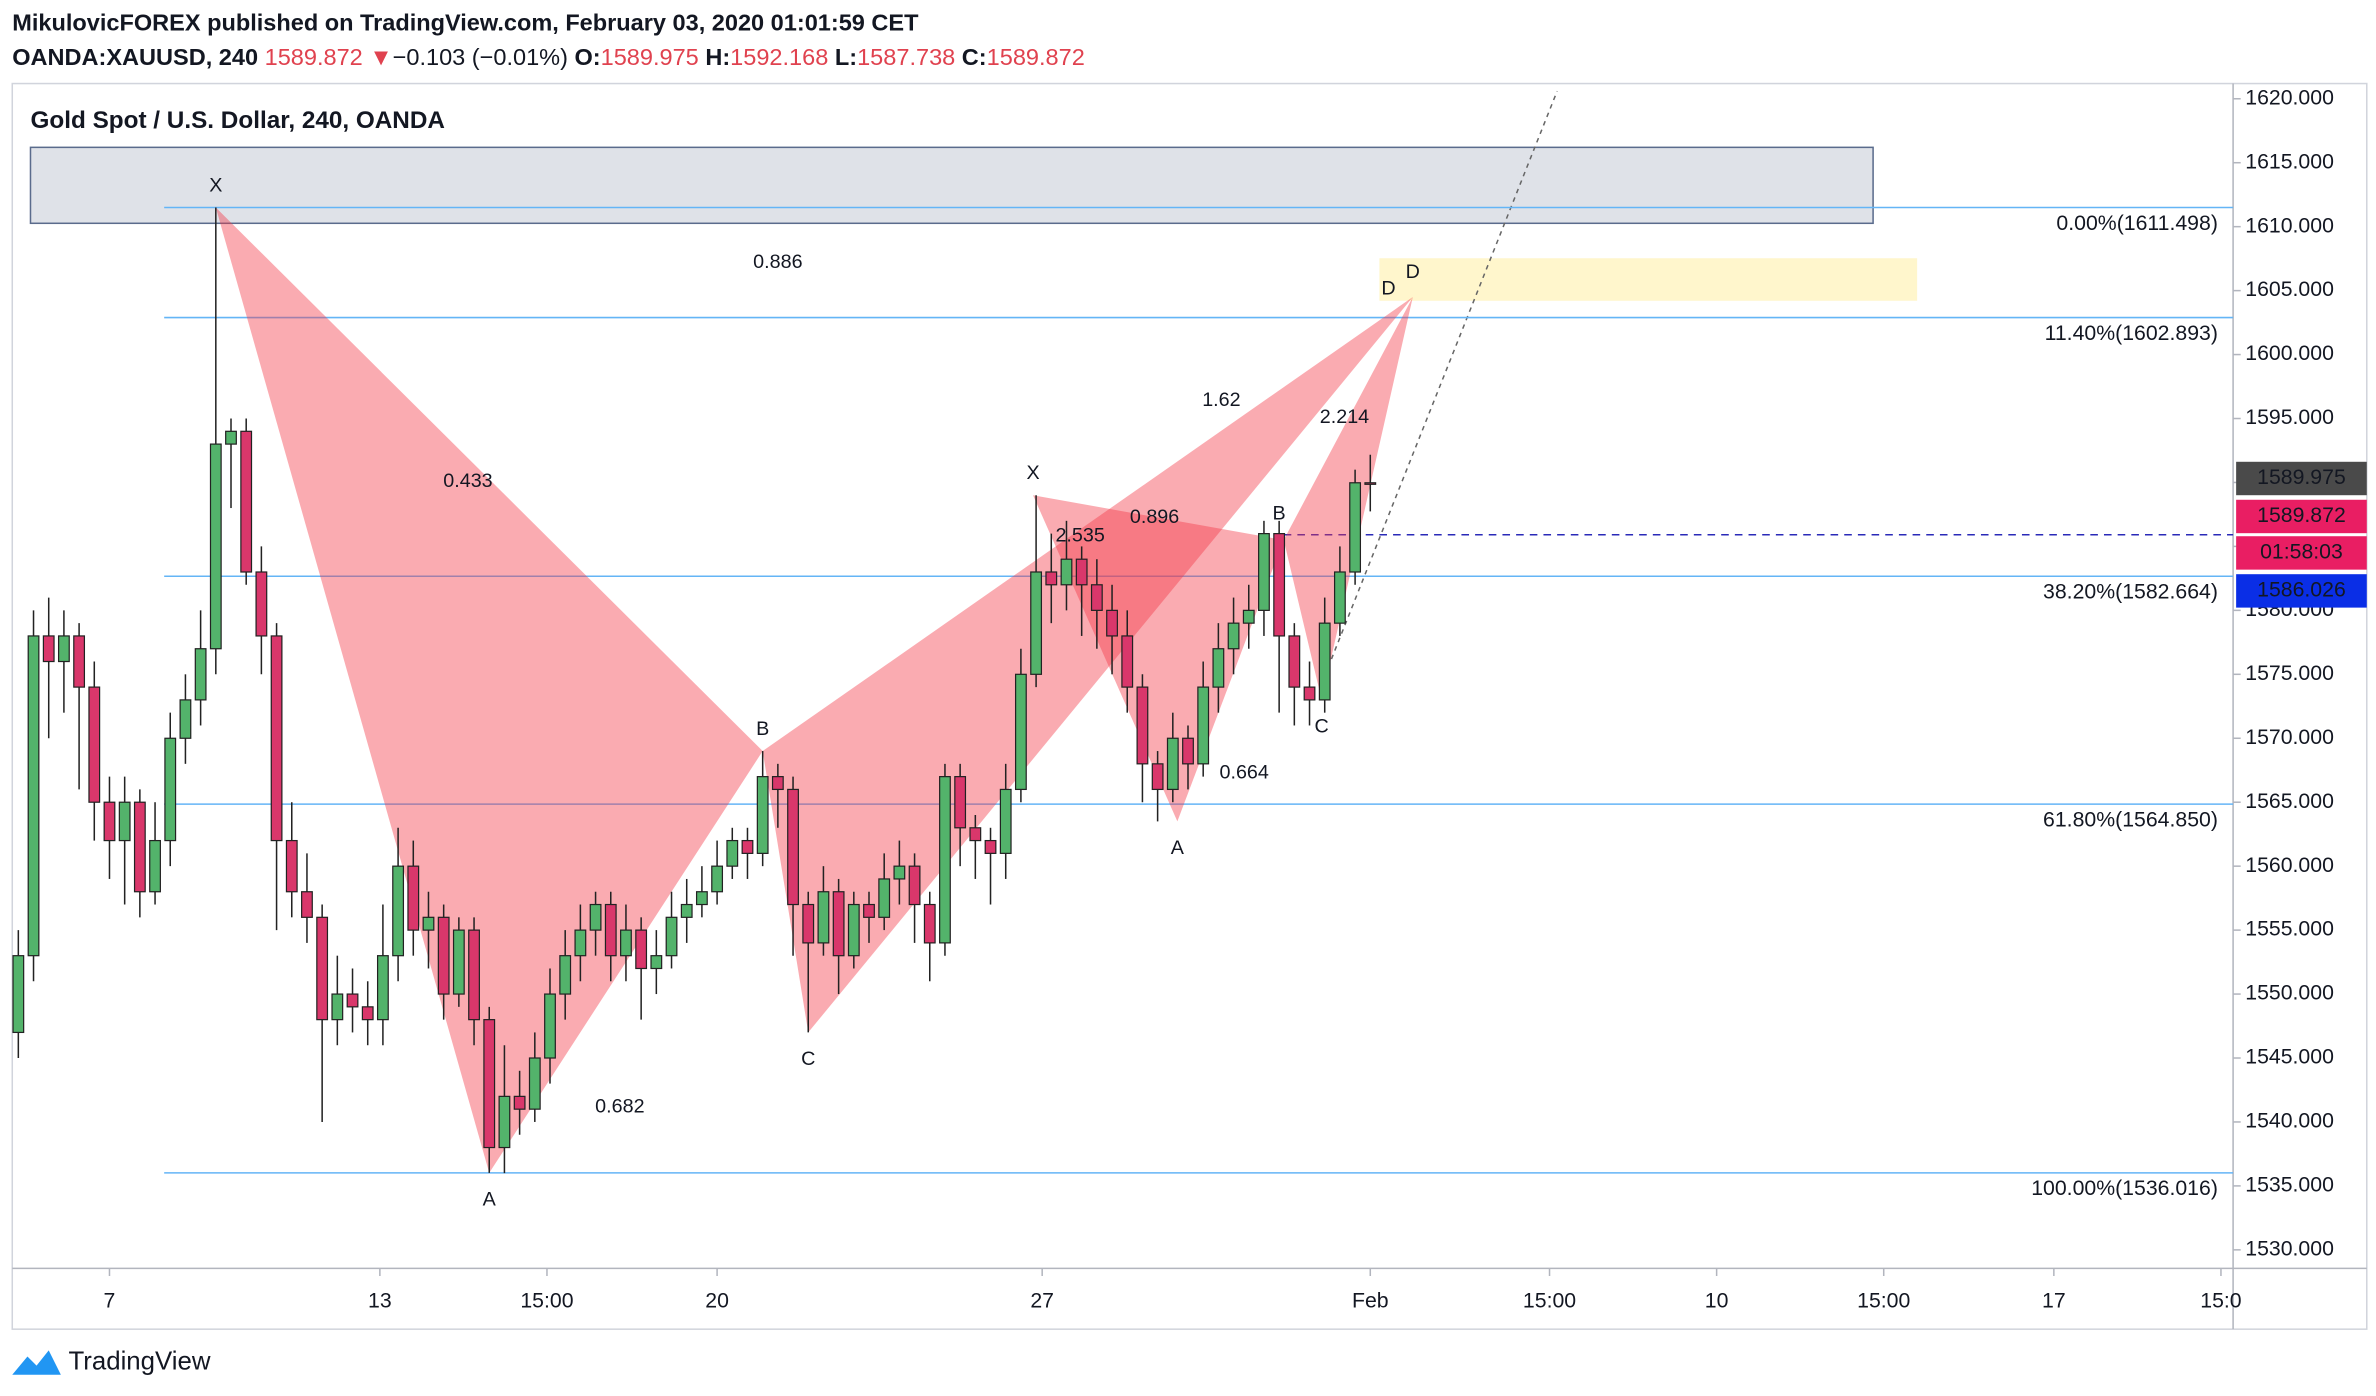 This screenshot has height=1396, width=2376. What do you see at coordinates (2289, 1185) in the screenshot?
I see `y-tick-label: 1535.000` at bounding box center [2289, 1185].